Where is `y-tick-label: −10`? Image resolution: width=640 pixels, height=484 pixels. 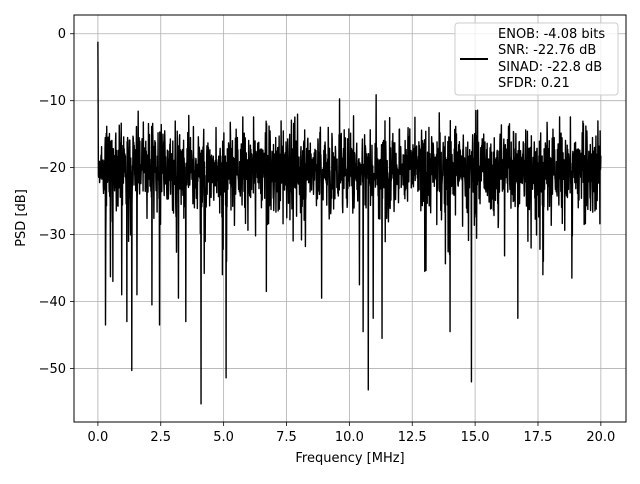
y-tick-label: −10 is located at coordinates (52, 101).